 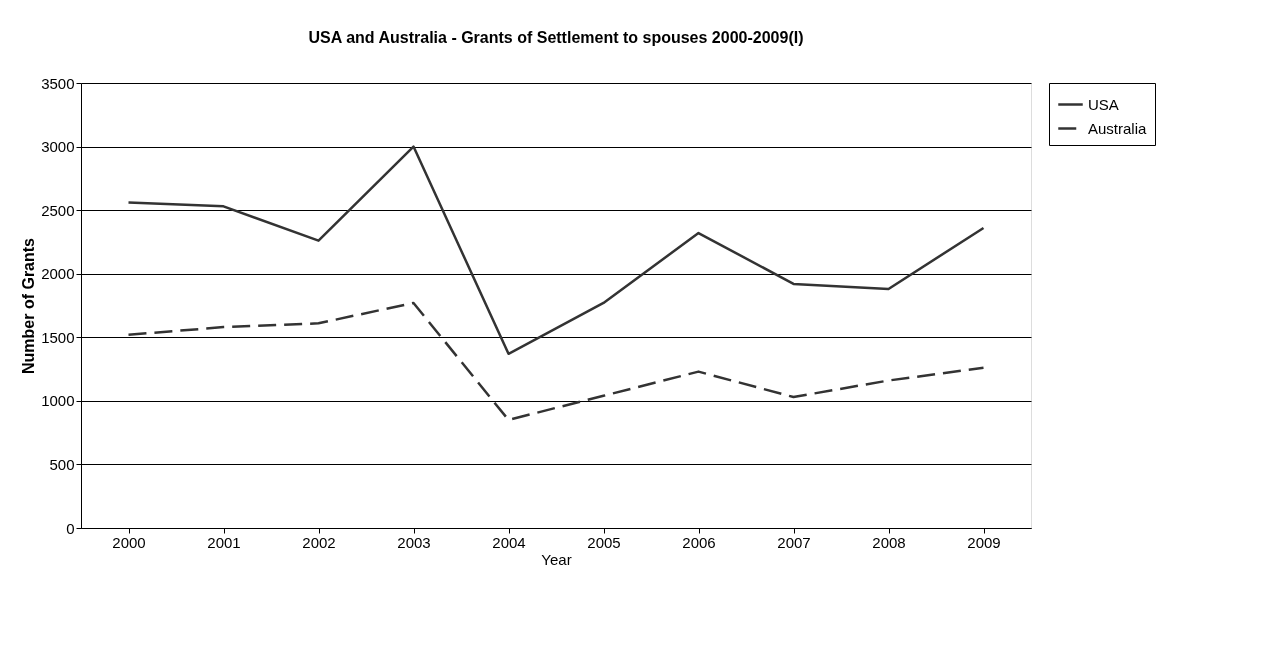 I want to click on y-tick-label: 2000, so click(x=58, y=274).